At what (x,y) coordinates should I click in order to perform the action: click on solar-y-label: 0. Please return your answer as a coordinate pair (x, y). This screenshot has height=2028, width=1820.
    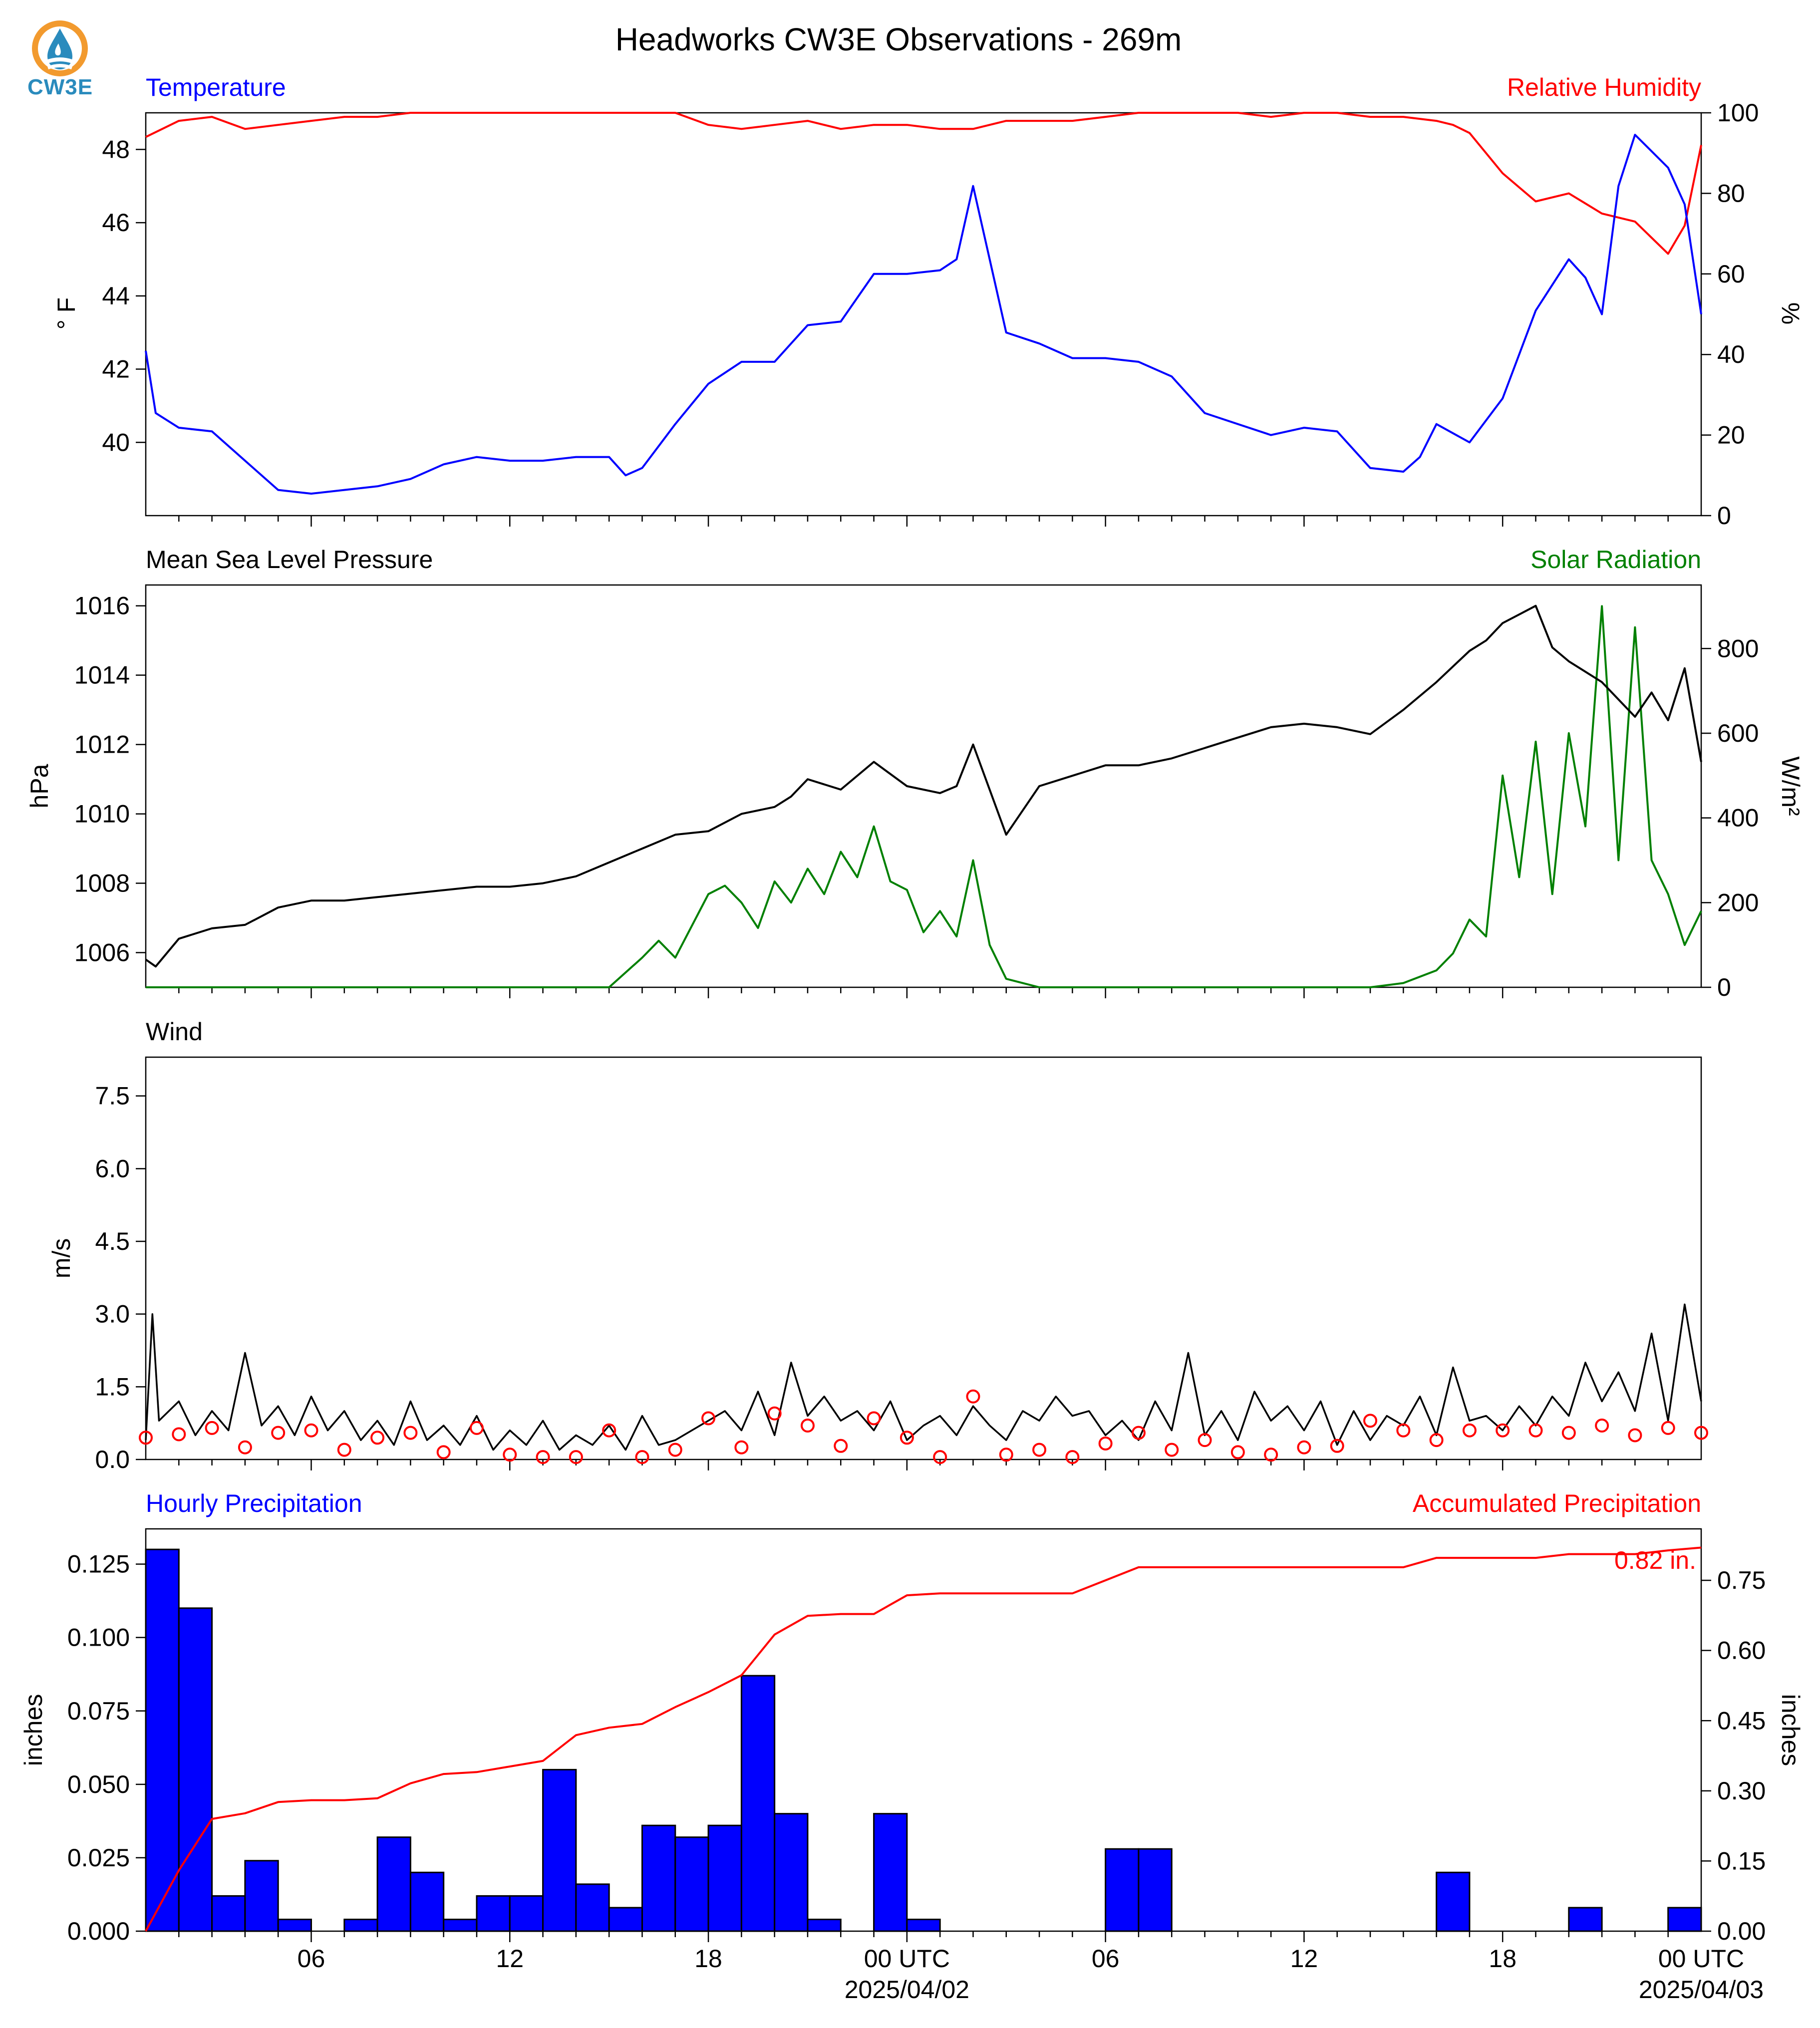
    Looking at the image, I should click on (1724, 987).